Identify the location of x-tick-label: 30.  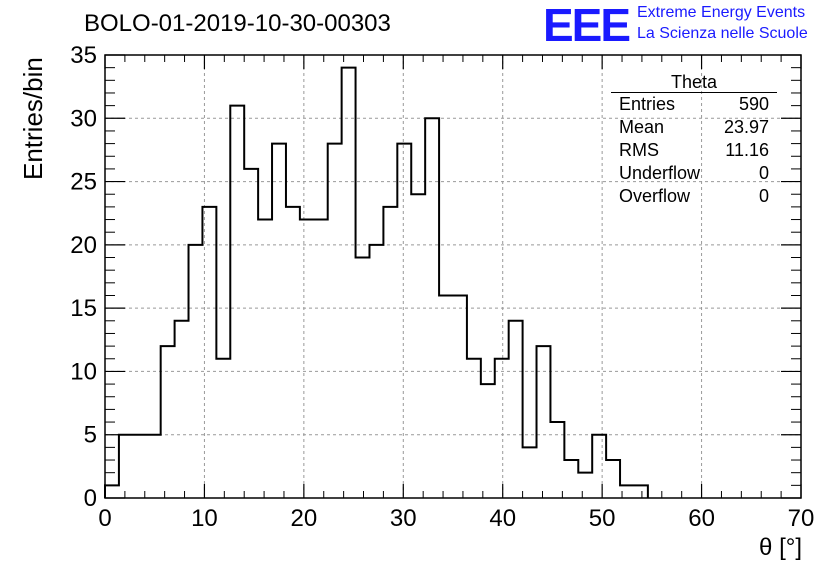
(403, 518).